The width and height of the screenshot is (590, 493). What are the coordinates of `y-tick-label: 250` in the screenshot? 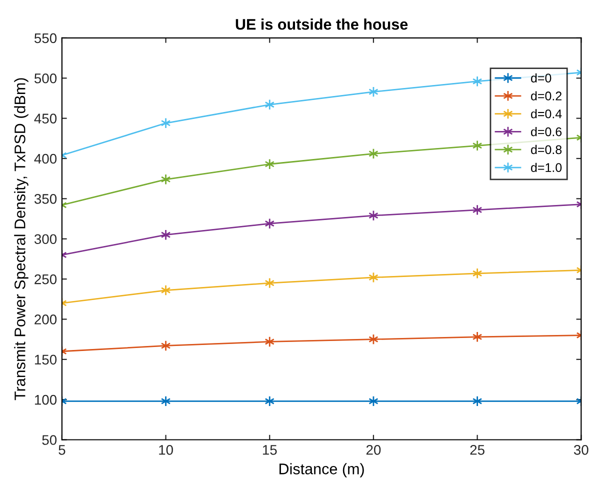 It's located at (45, 279).